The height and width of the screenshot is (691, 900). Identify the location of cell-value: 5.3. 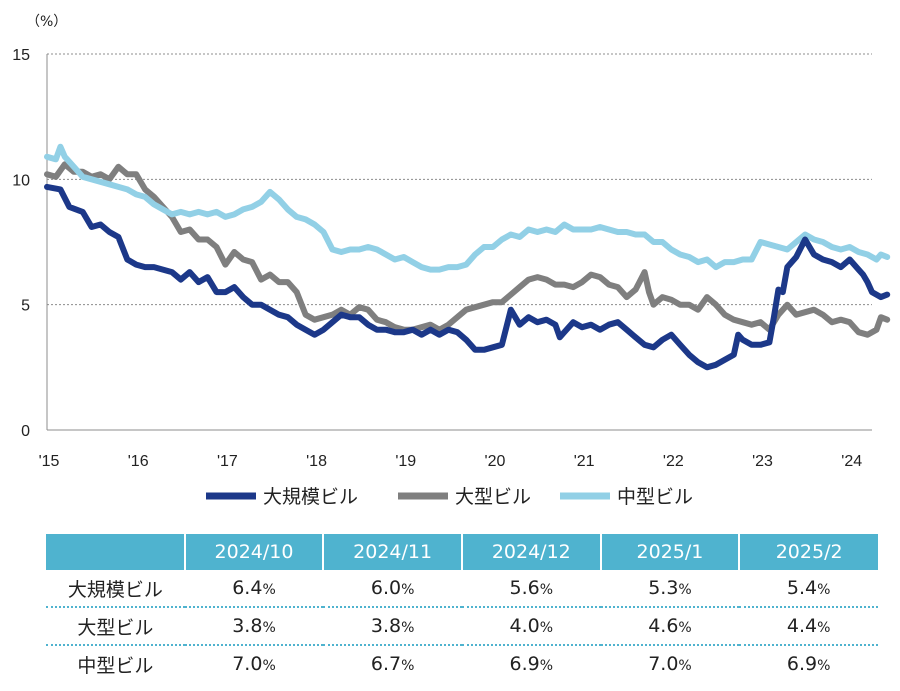
(663, 588).